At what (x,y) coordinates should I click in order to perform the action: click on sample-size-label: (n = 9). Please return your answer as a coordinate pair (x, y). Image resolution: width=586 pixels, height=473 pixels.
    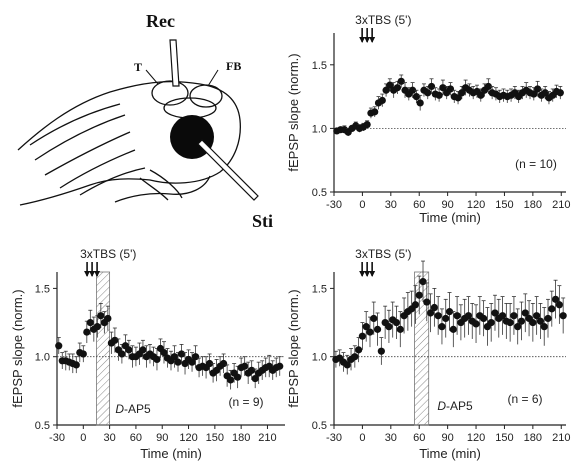
    Looking at the image, I should click on (245, 402).